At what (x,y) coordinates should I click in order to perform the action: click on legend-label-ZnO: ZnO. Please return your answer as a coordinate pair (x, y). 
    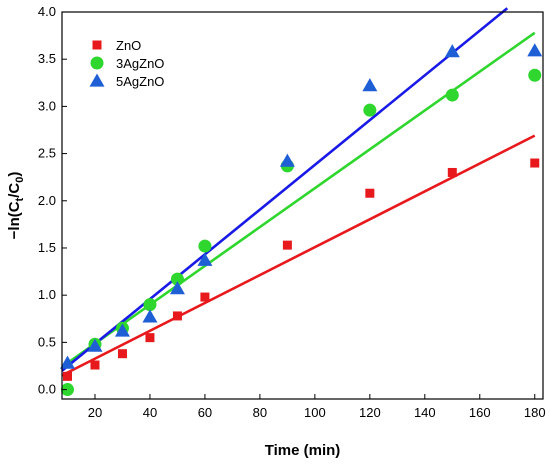
    Looking at the image, I should click on (128, 45).